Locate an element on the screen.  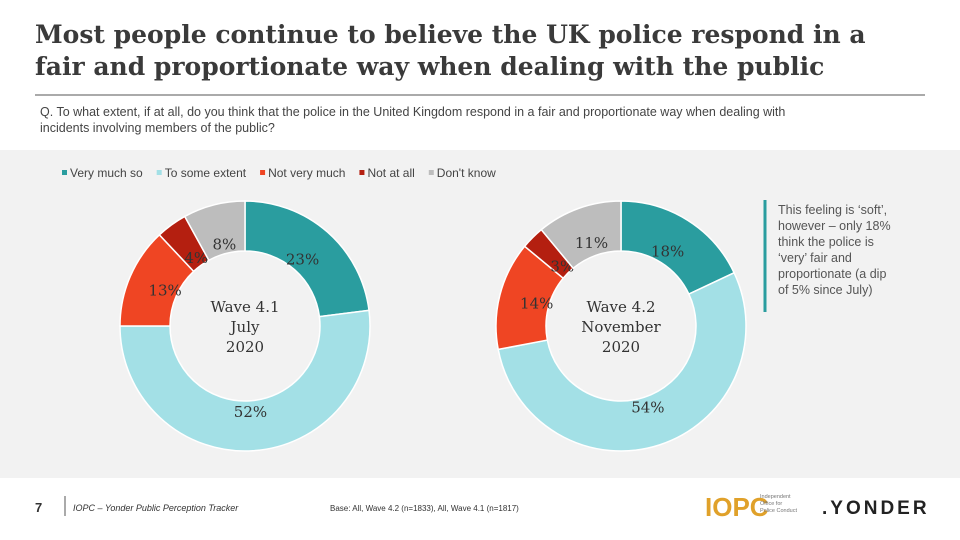
logo-yonder: .YONDER is located at coordinates (876, 508).